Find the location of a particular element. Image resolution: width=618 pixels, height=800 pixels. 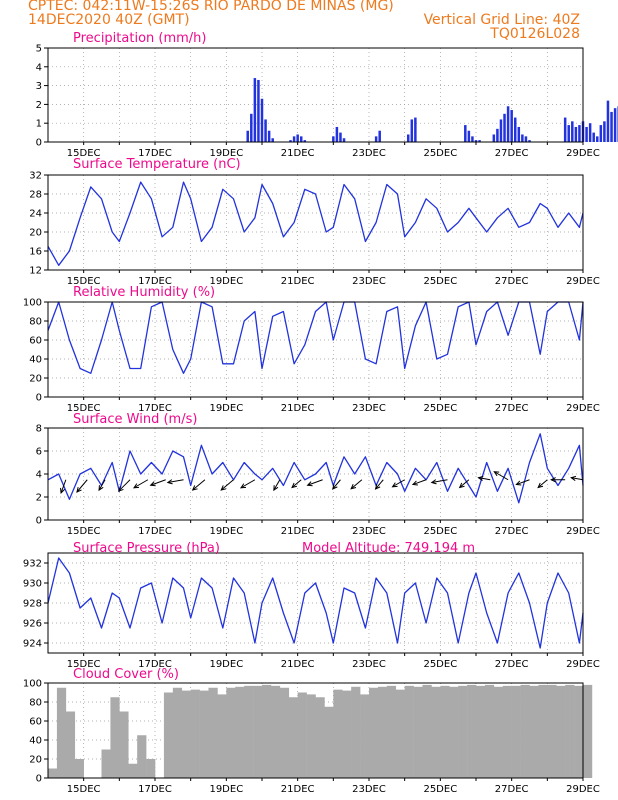

y-tick-label: 926 is located at coordinates (32, 624).